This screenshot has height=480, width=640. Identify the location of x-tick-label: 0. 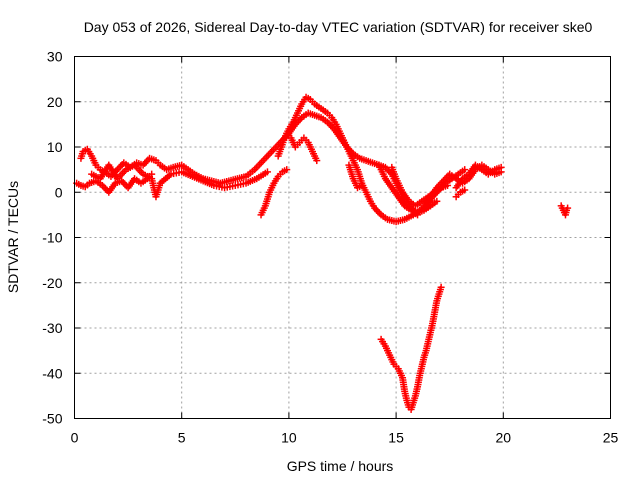
(75, 438).